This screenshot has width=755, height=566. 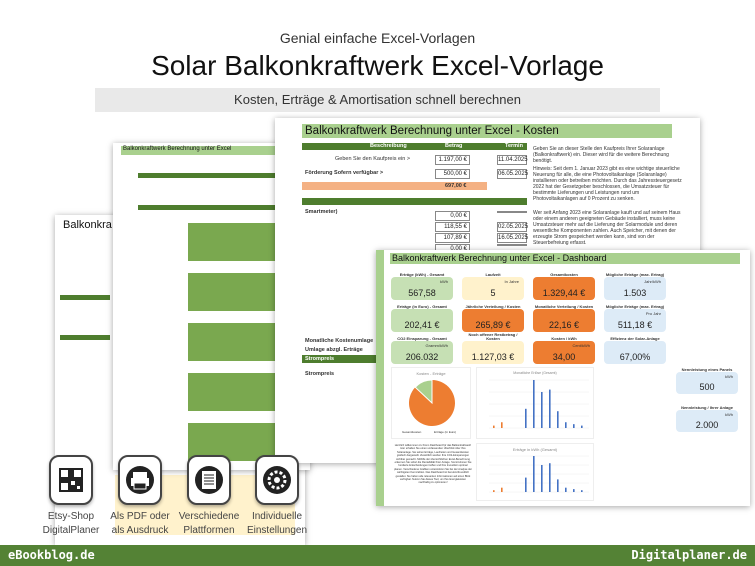 What do you see at coordinates (564, 338) in the screenshot?
I see `kpi-label: Kosten / kWh` at bounding box center [564, 338].